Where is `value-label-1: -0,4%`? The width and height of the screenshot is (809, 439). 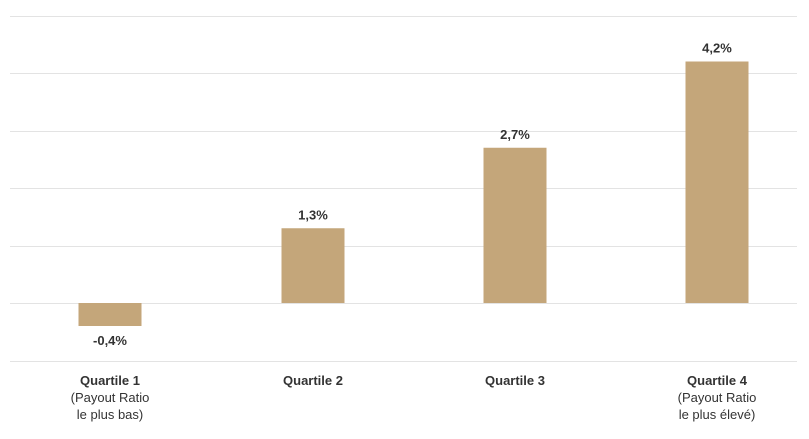
value-label-1: -0,4% is located at coordinates (110, 340).